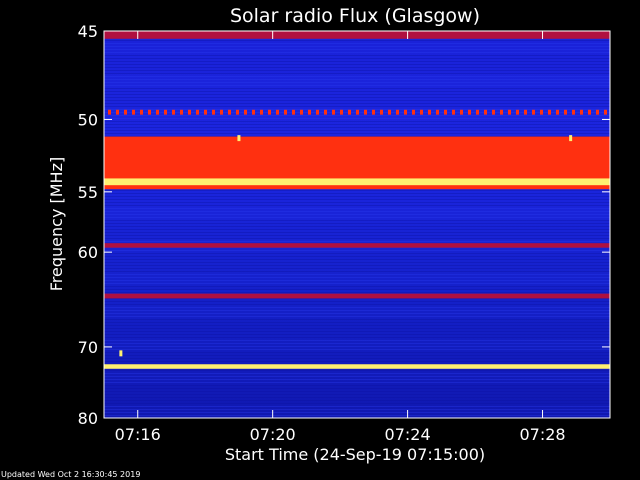  What do you see at coordinates (273, 434) in the screenshot?
I see `x-tick-label-1: 07:20` at bounding box center [273, 434].